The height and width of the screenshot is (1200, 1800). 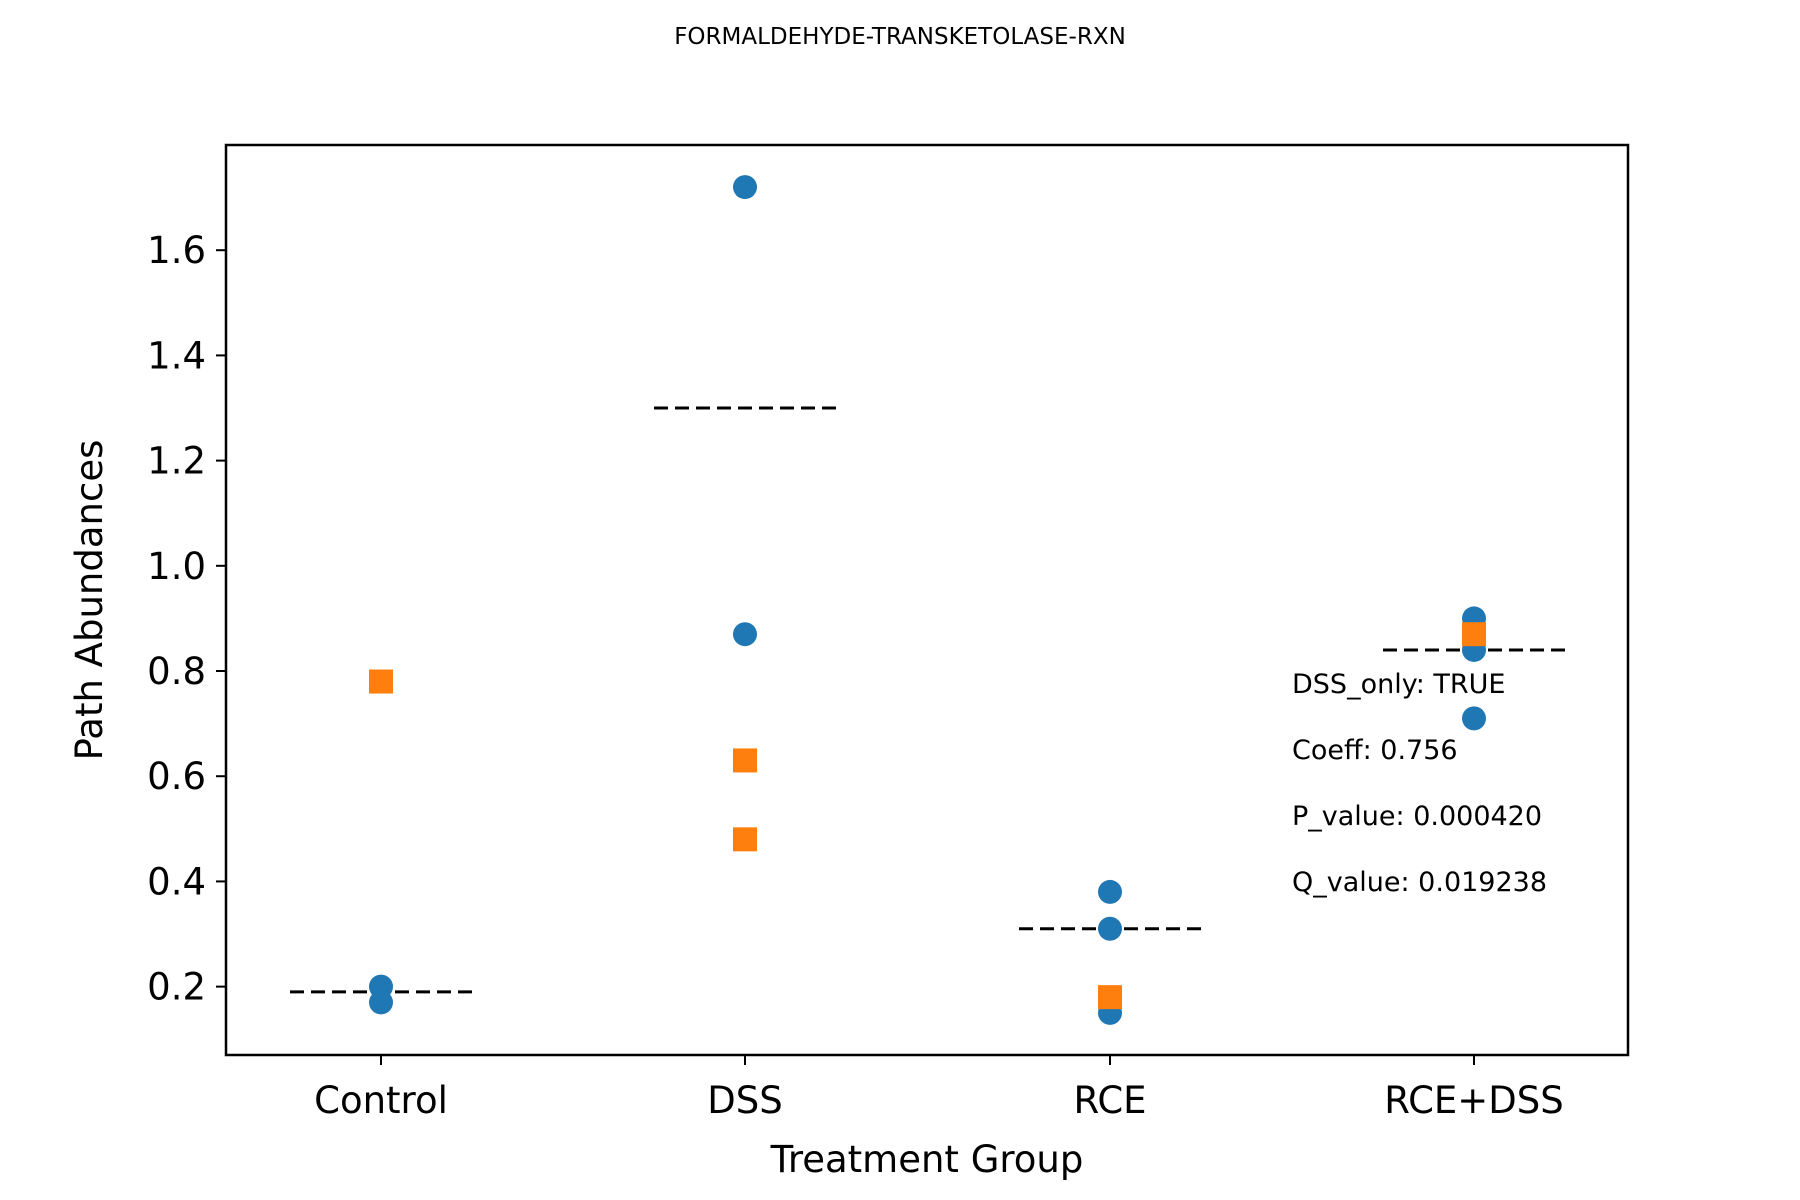 I want to click on y-tick-label: 1.0, so click(x=176, y=566).